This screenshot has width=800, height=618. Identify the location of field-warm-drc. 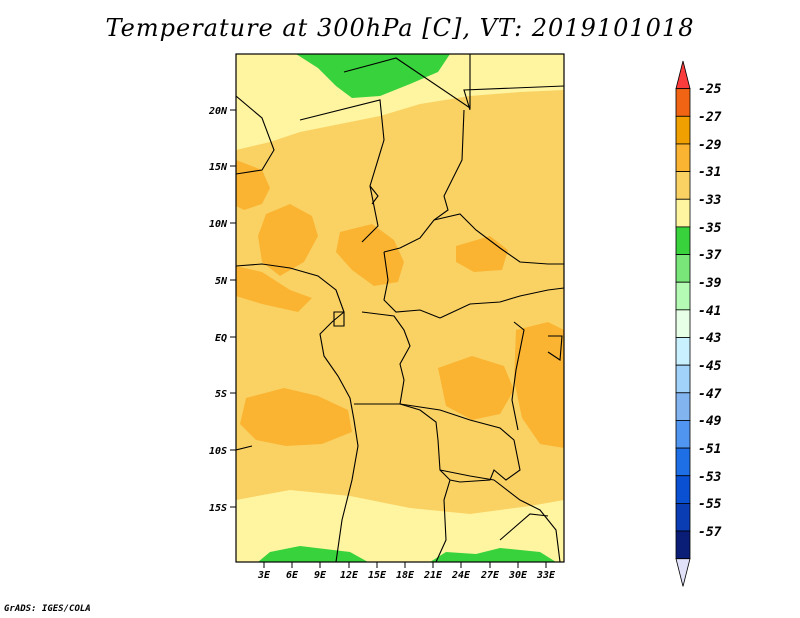
(476, 388).